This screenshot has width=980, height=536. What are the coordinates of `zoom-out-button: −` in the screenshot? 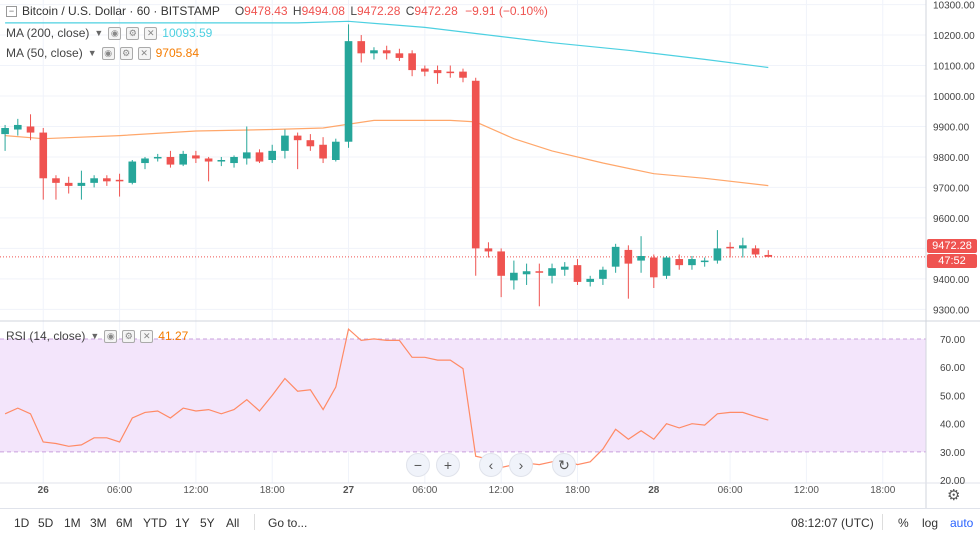 It's located at (418, 465).